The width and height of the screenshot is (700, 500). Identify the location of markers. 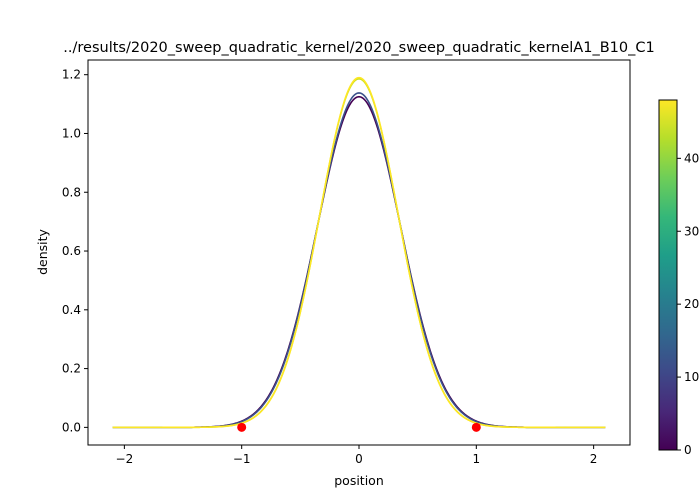
(359, 427).